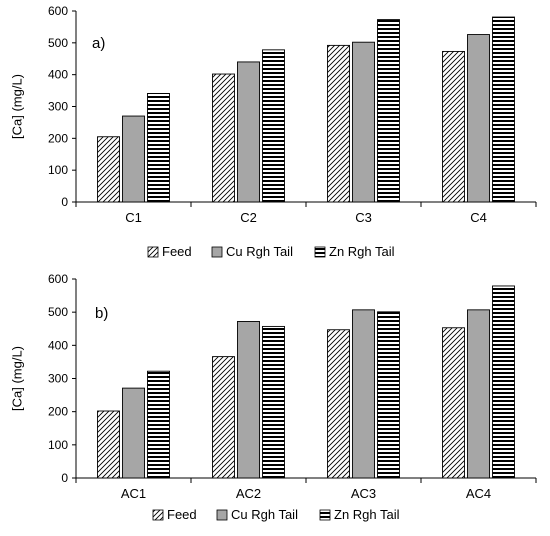 The height and width of the screenshot is (536, 550). I want to click on bar-ac4-feed, so click(453, 403).